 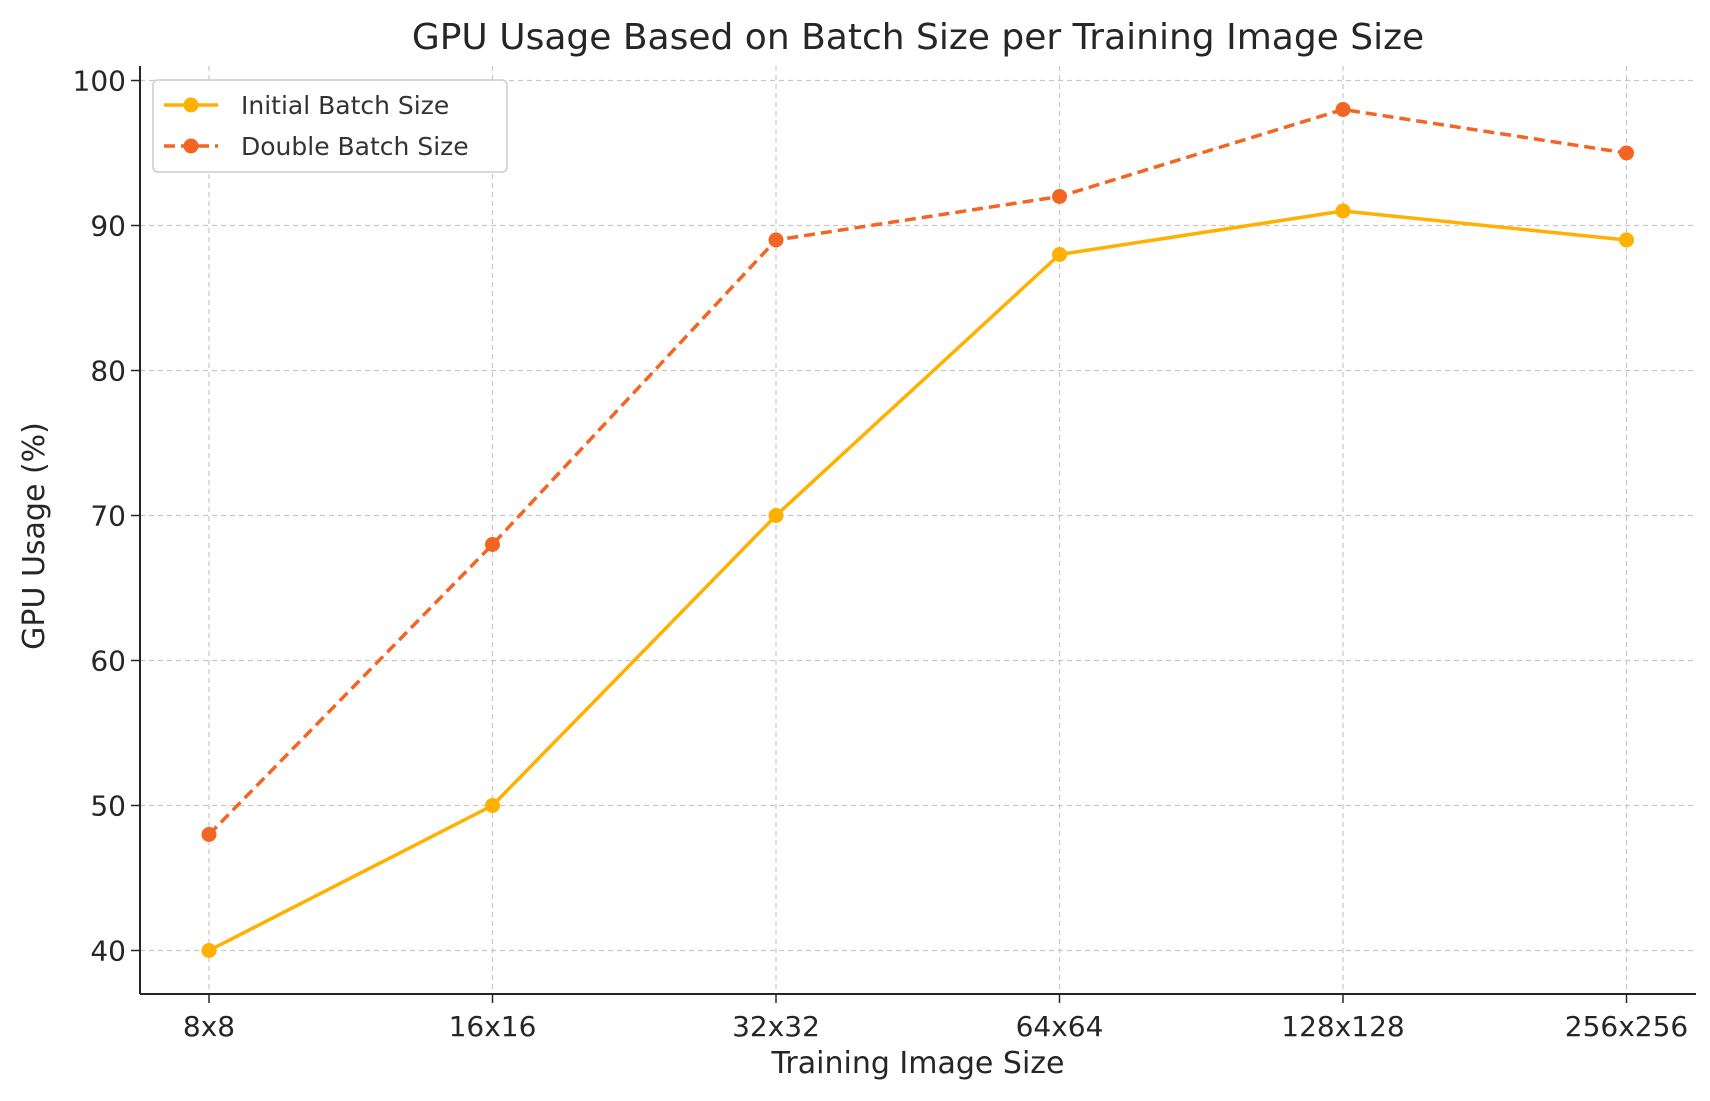 What do you see at coordinates (1342, 1026) in the screenshot?
I see `x-tick-label: 128x128` at bounding box center [1342, 1026].